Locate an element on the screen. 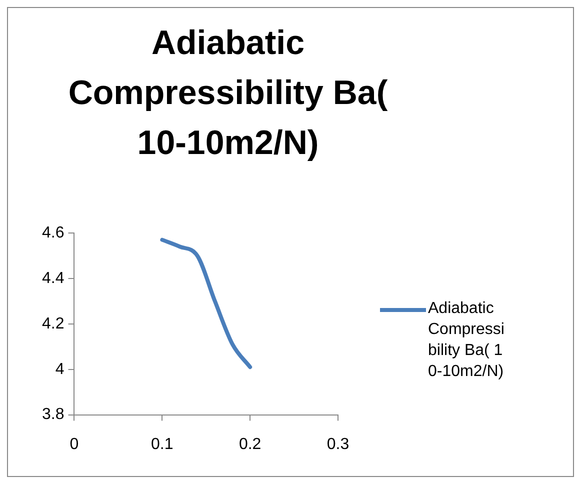 This screenshot has width=581, height=484. y-tick-label: 4.4 is located at coordinates (53, 278).